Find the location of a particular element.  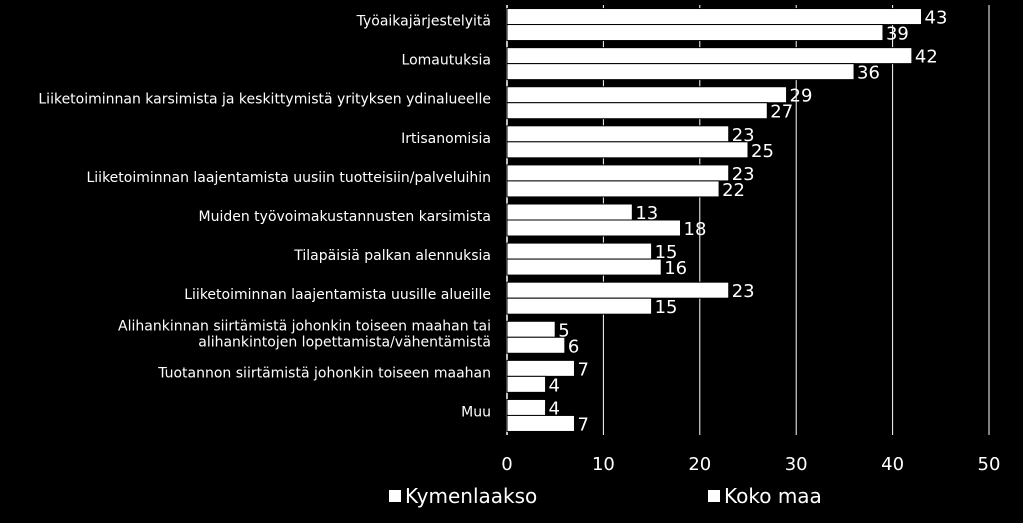

legend-entry: Koko maa is located at coordinates (773, 496).